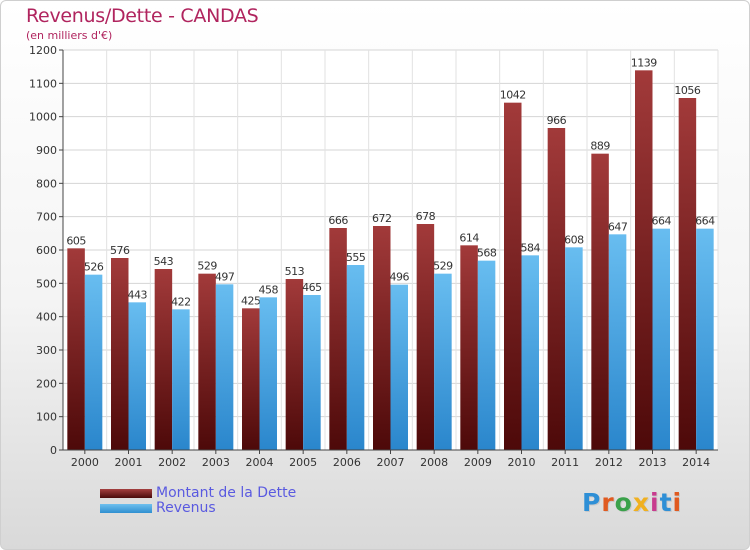  What do you see at coordinates (557, 120) in the screenshot?
I see `data-label-debt: 966` at bounding box center [557, 120].